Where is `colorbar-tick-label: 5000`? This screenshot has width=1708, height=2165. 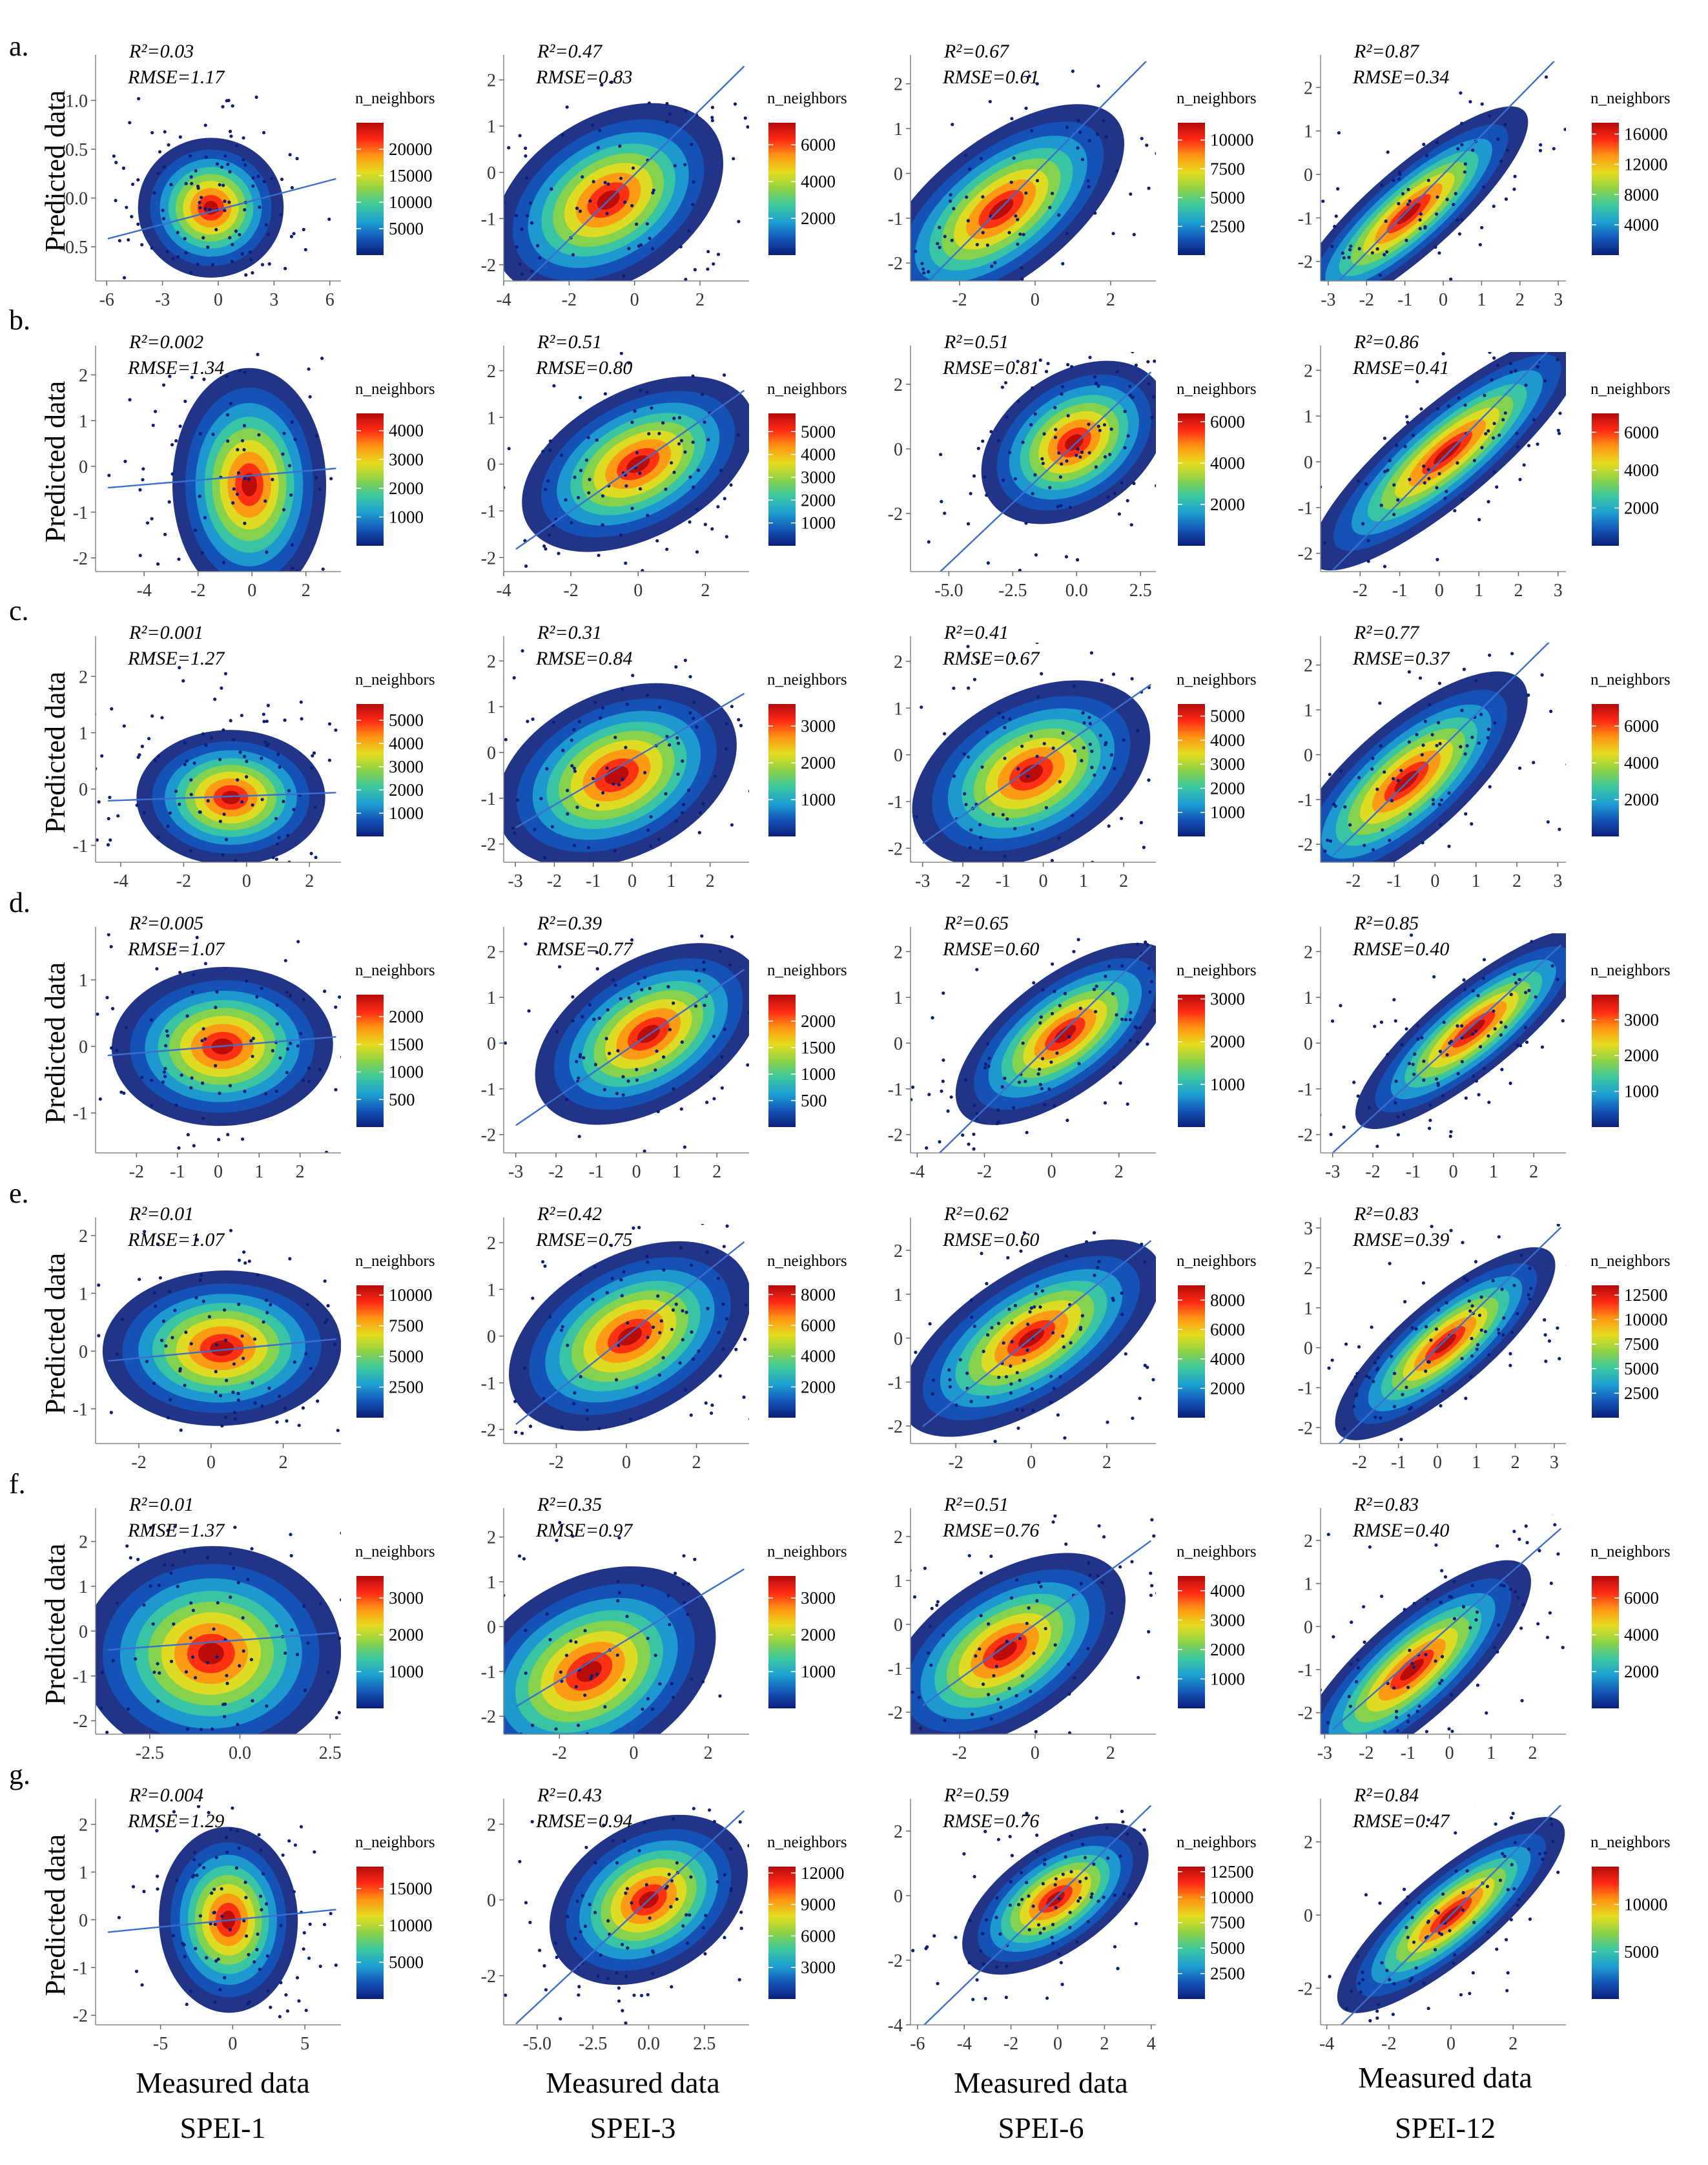 colorbar-tick-label: 5000 is located at coordinates (1228, 716).